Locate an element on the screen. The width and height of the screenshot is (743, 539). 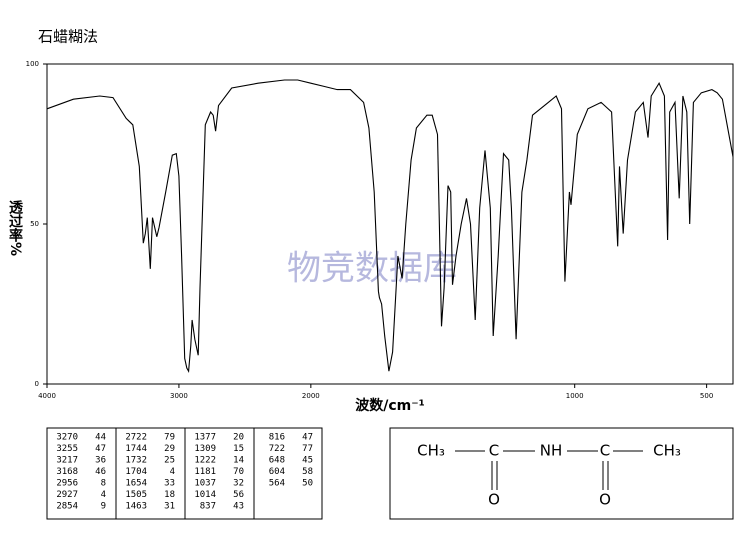
peak-transmittance: 45 is located at coordinates (307, 461).